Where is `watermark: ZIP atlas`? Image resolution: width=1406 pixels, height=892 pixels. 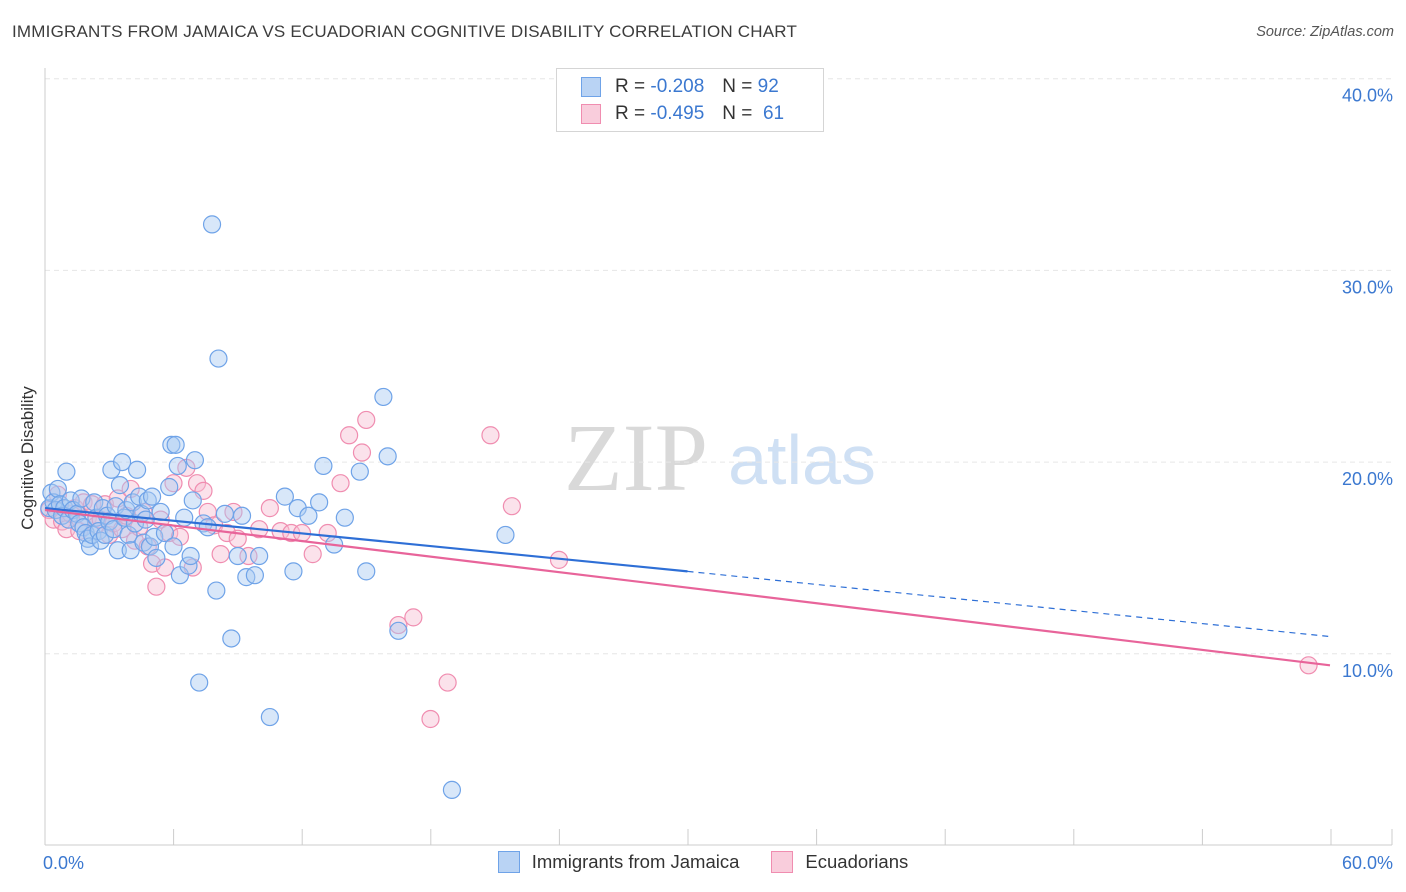
watermark: ZIP atlas is located at coordinates (720, 457).